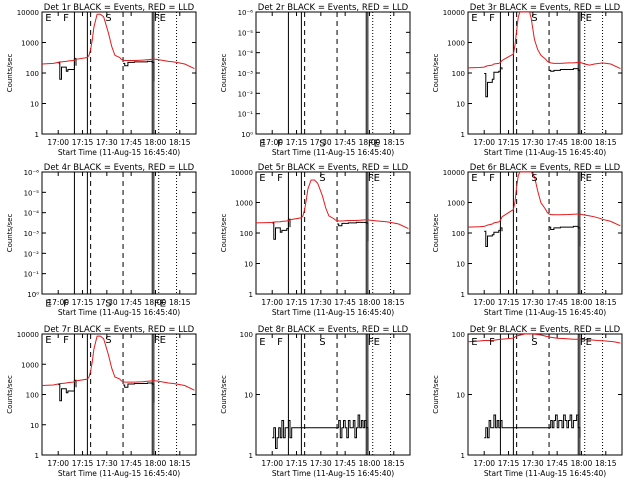 The width and height of the screenshot is (640, 480). I want to click on panel-title: Det 7r BLACK = Events, RED = LLD, so click(119, 330).